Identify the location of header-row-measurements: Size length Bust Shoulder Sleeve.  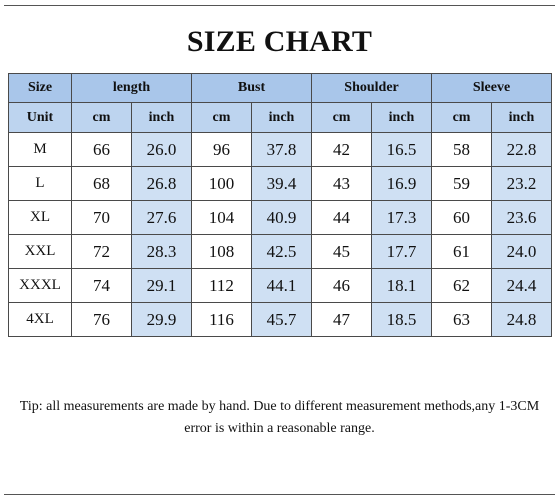
(280, 88).